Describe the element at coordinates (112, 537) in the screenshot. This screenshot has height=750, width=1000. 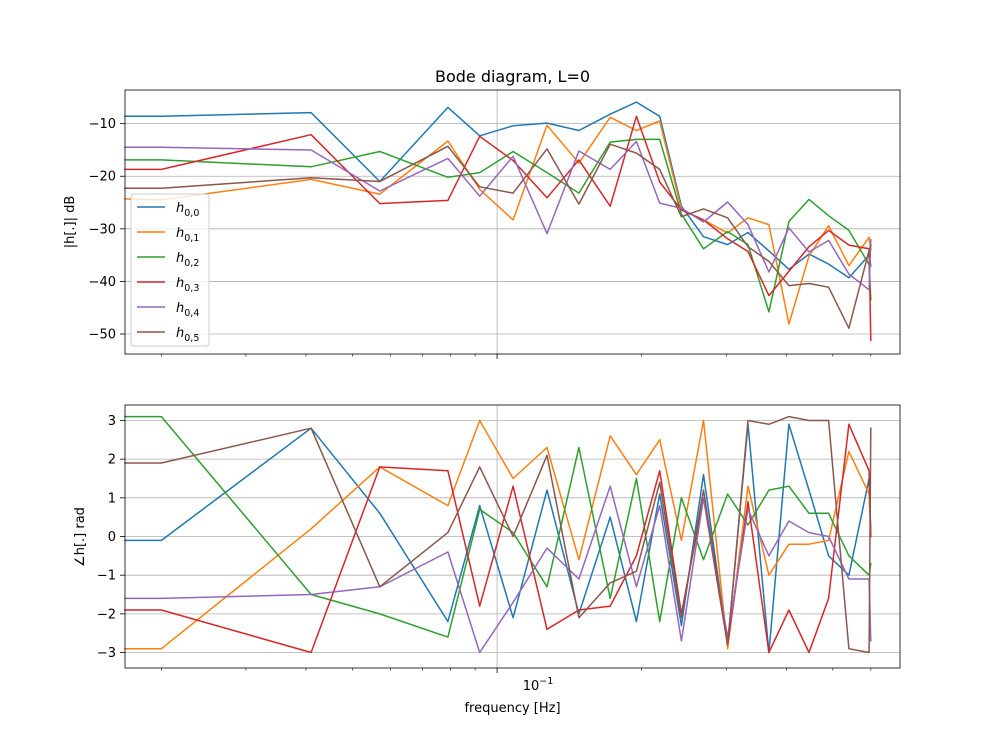
I see `ph-y-tick-label: 0` at that location.